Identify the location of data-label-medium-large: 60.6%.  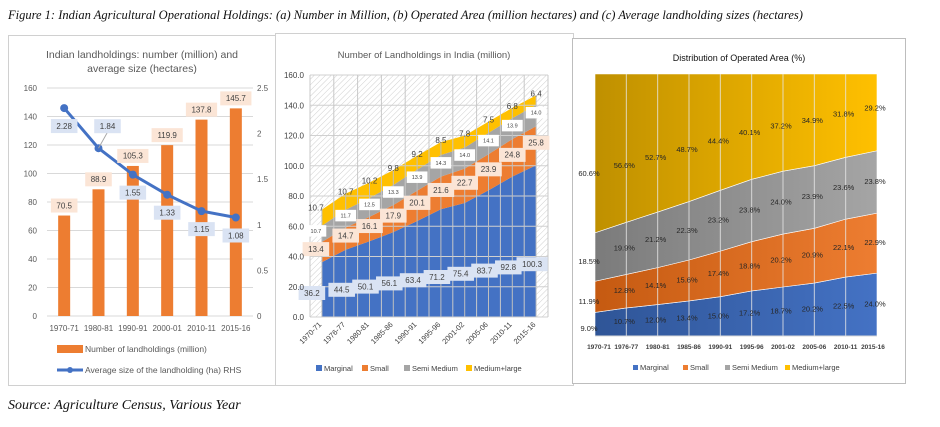
(589, 173).